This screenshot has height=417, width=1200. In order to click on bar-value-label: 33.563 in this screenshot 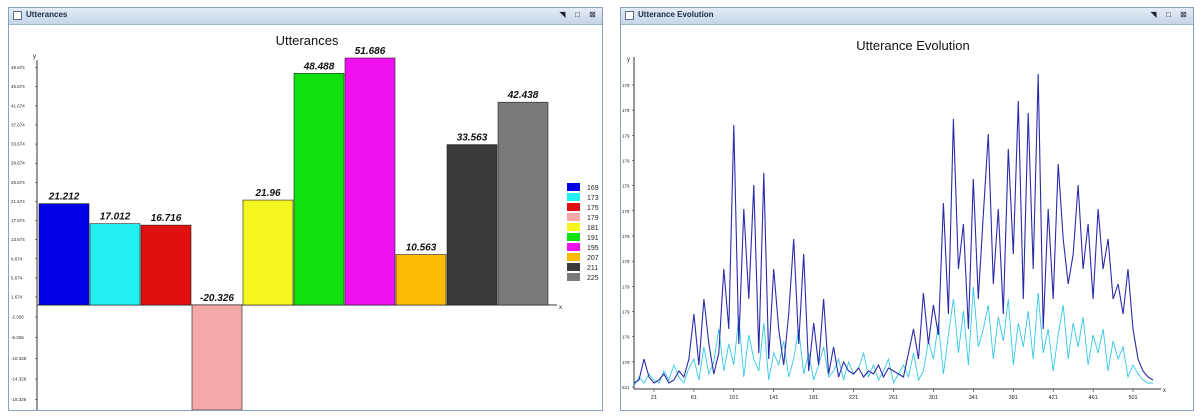, I will do `click(472, 138)`.